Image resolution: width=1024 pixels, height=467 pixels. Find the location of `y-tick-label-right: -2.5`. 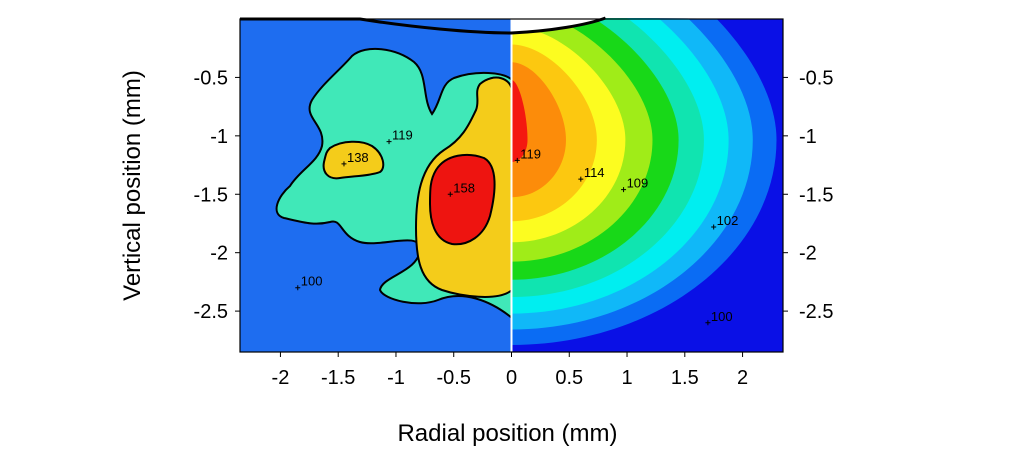

y-tick-label-right: -2.5 is located at coordinates (816, 312).